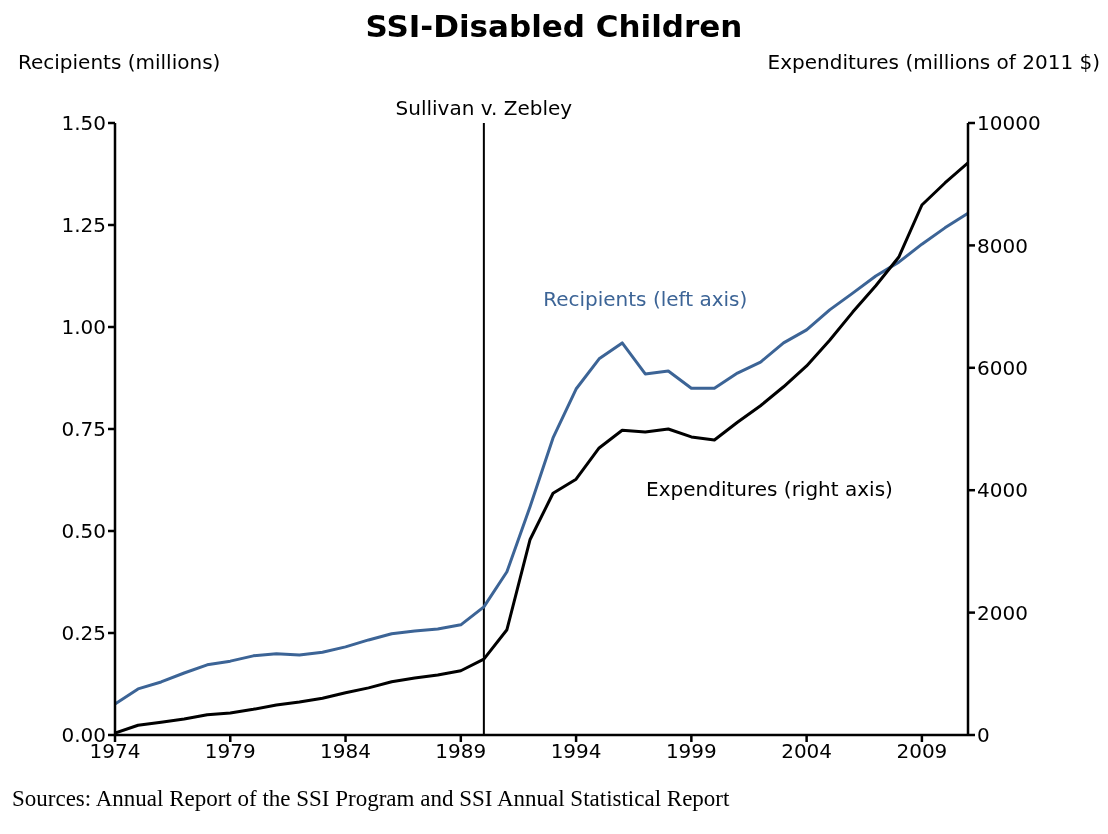 The width and height of the screenshot is (1108, 834). Describe the element at coordinates (1002, 245) in the screenshot. I see `y2-tick-label: 8000` at that location.